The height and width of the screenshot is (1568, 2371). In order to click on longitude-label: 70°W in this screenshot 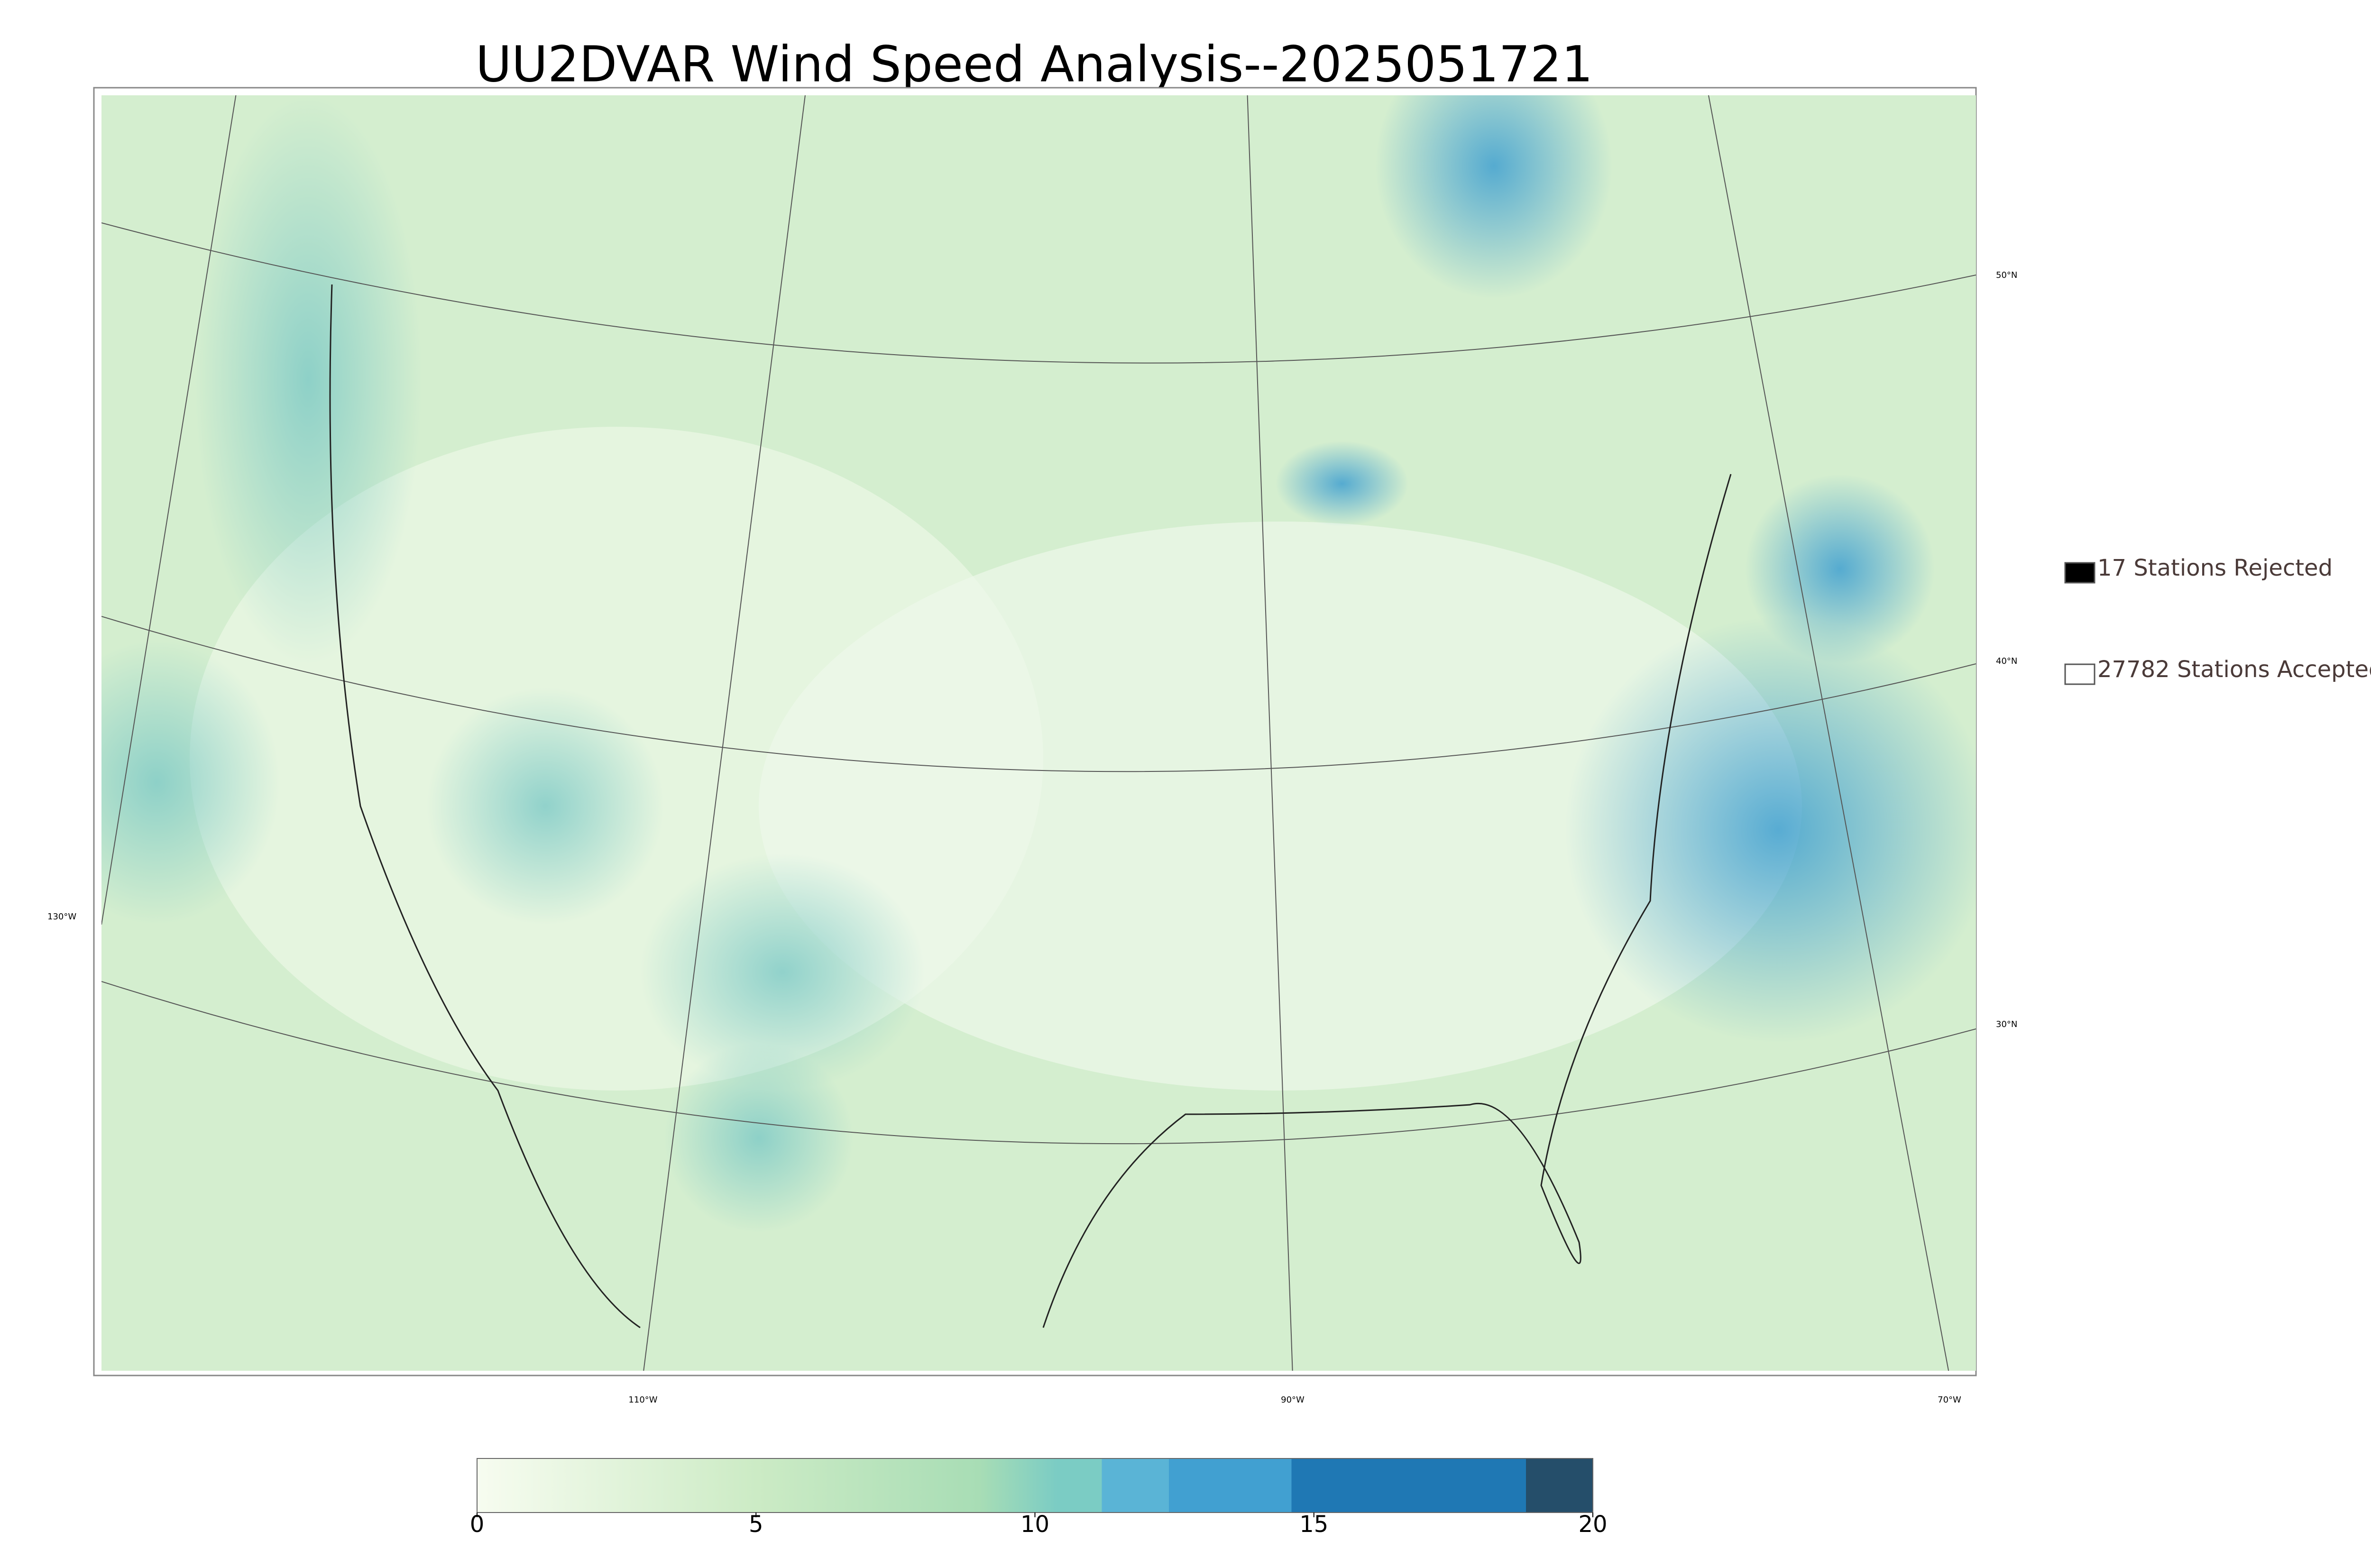, I will do `click(1949, 1400)`.